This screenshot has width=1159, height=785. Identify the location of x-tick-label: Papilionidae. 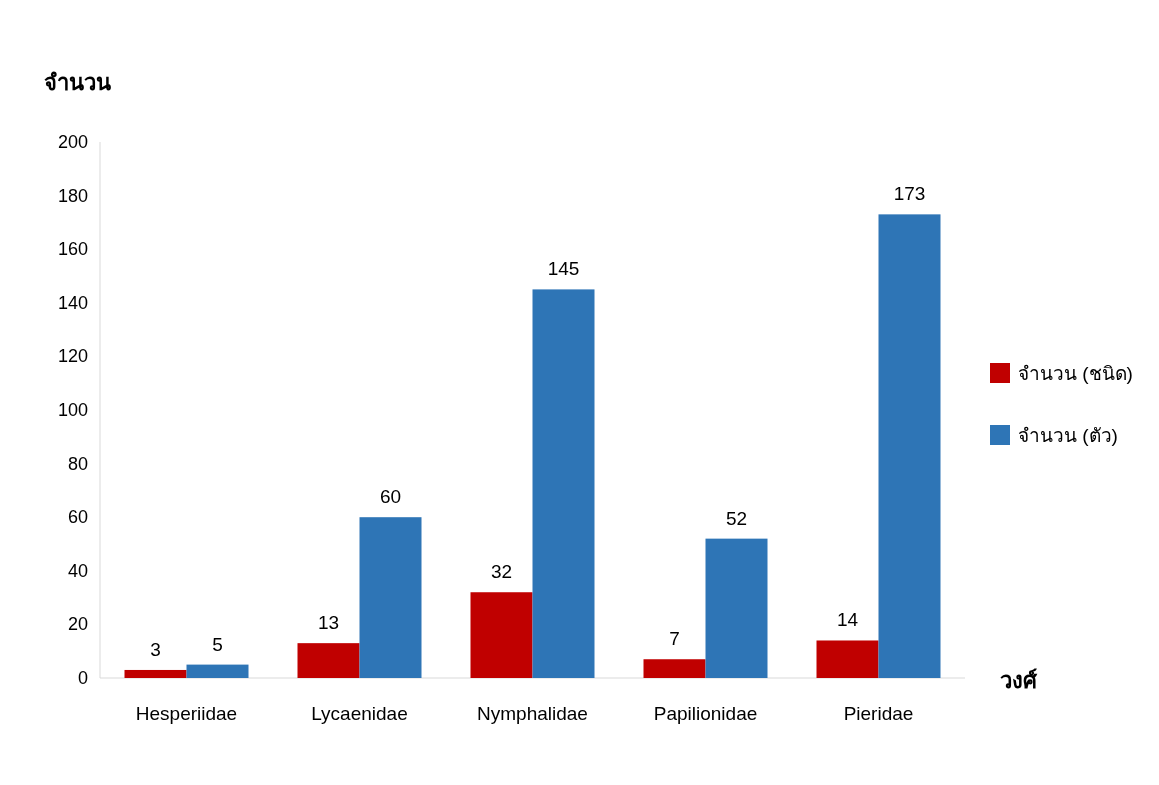
(705, 713).